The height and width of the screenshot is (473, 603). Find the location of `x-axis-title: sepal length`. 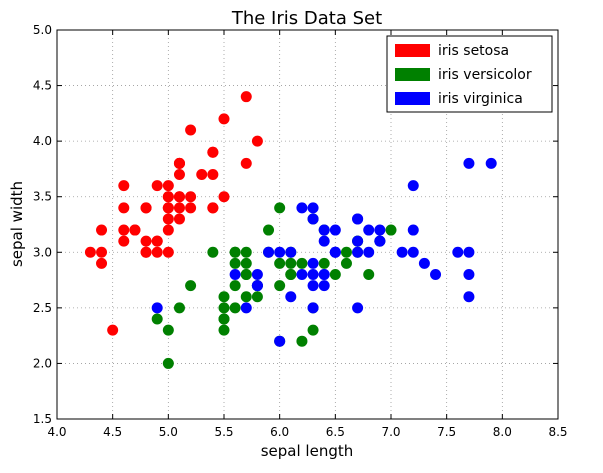

x-axis-title: sepal length is located at coordinates (307, 451).